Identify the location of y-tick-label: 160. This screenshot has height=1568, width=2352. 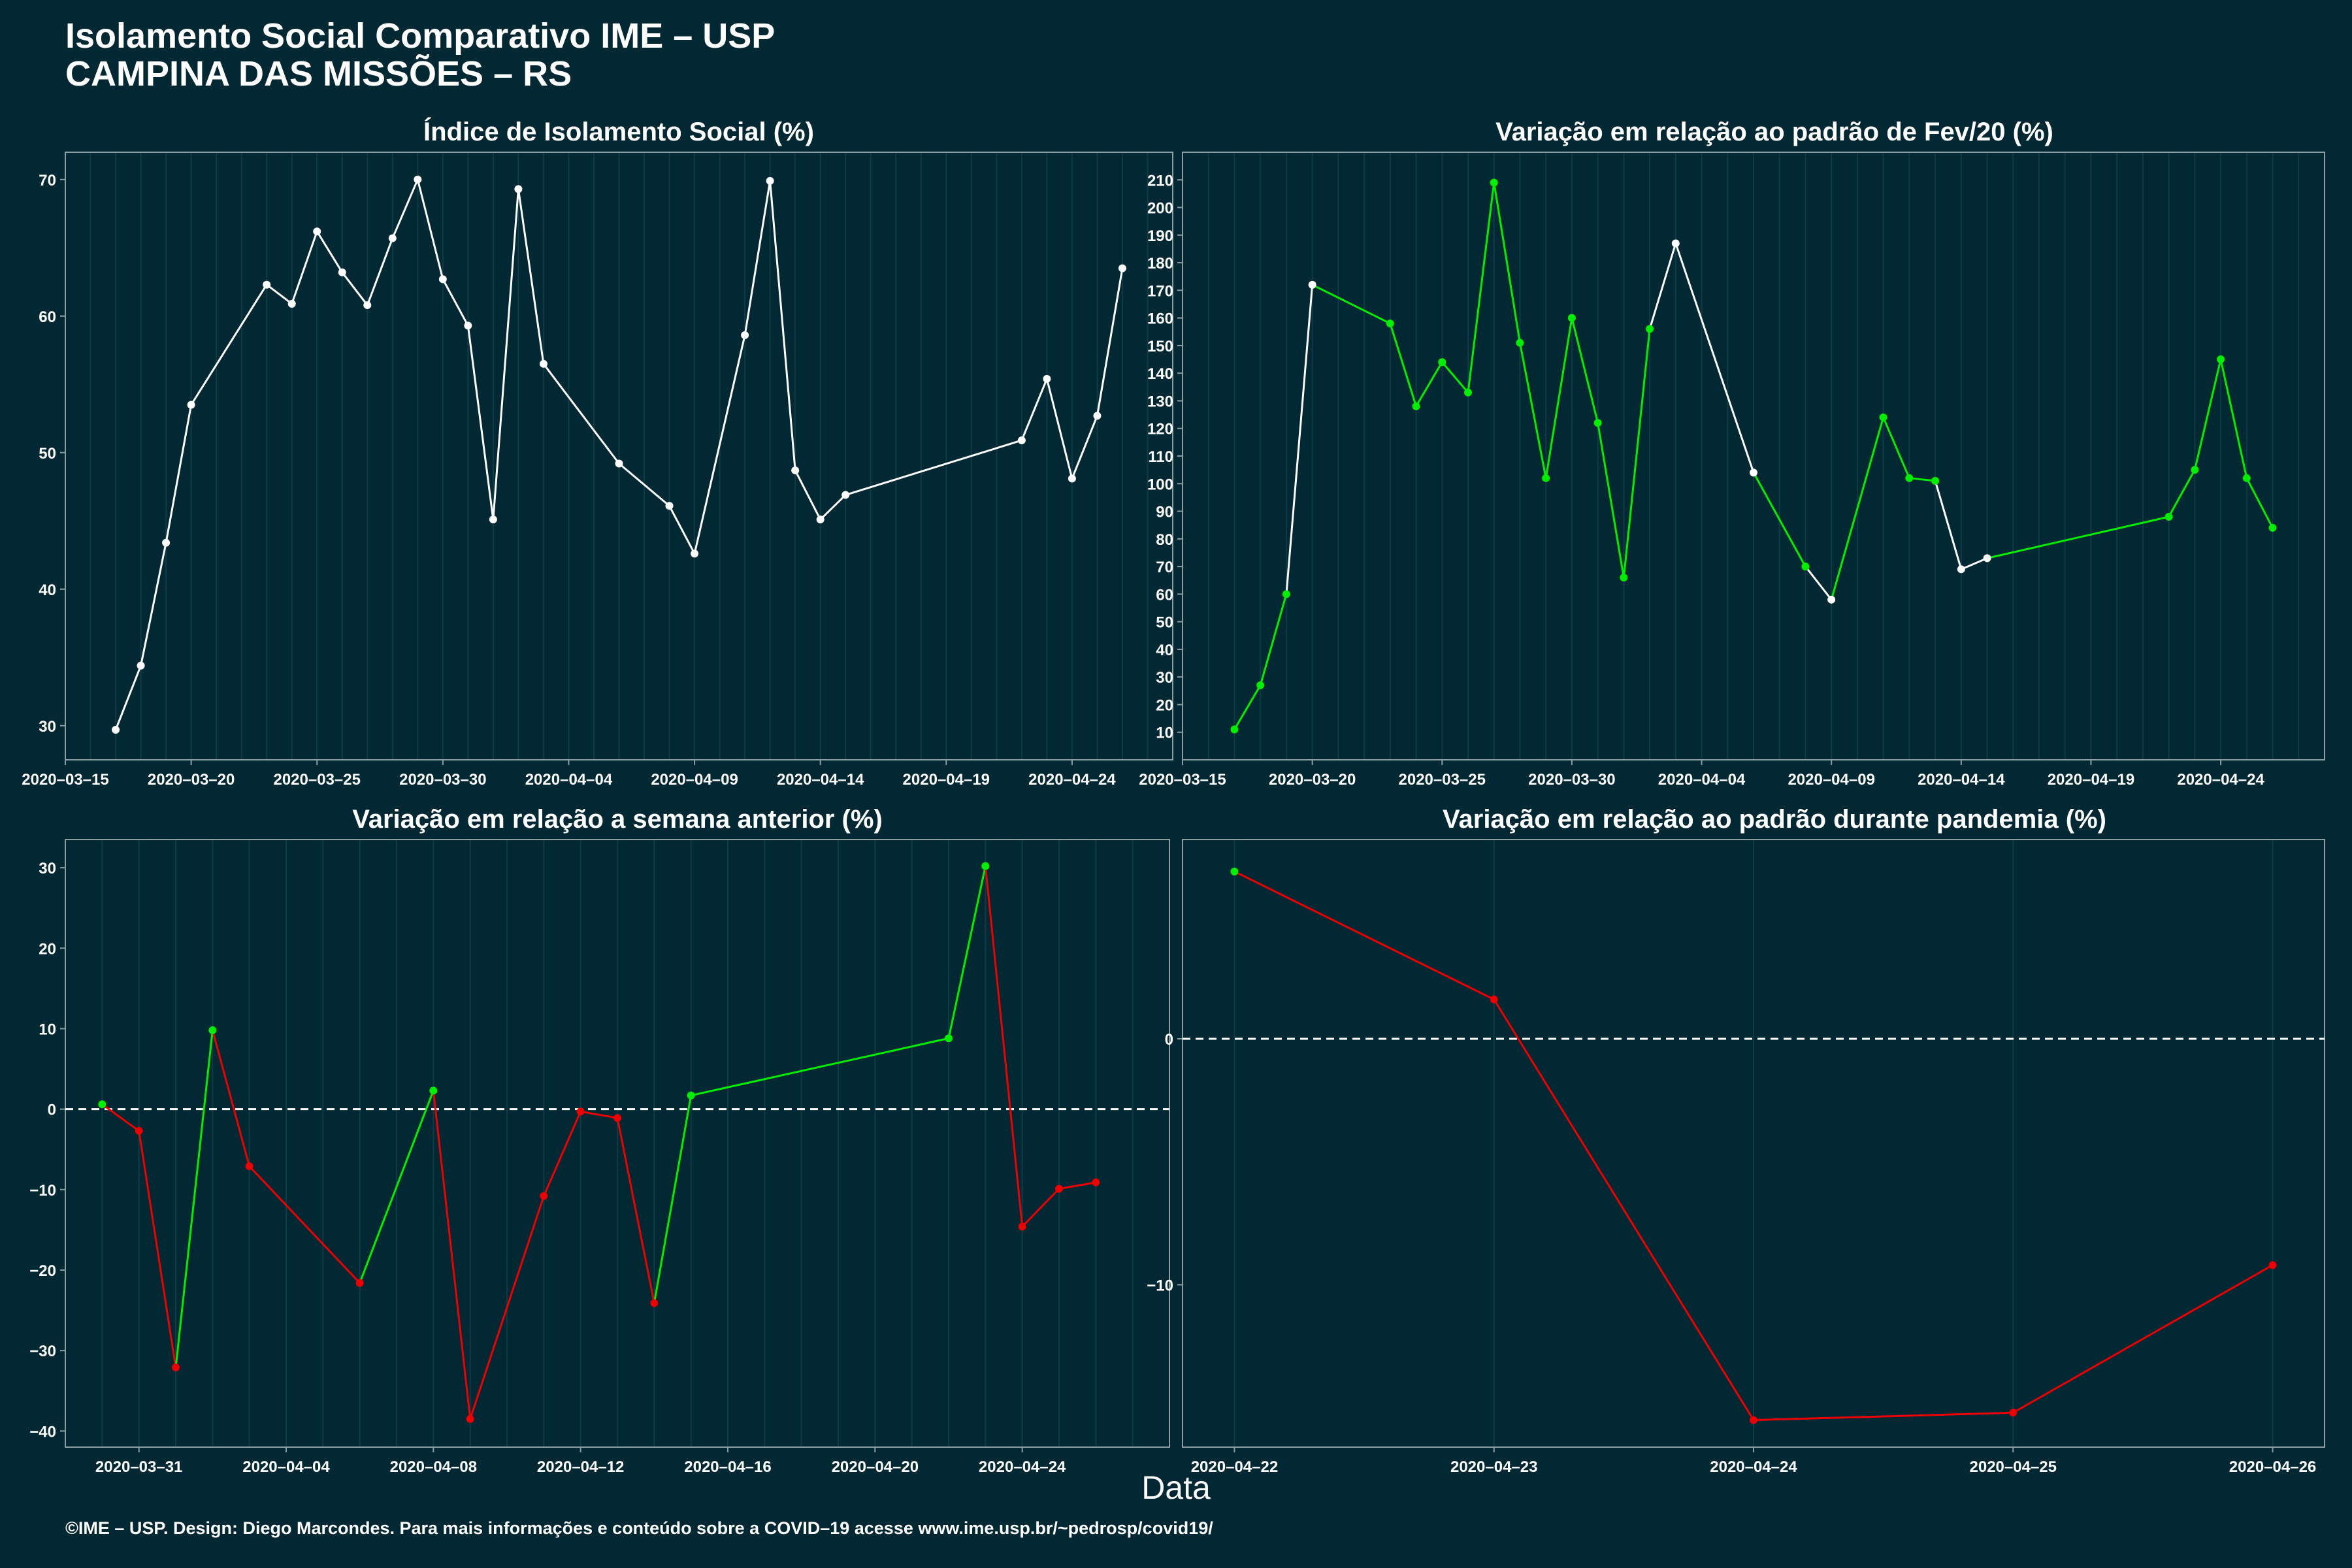
(1160, 319).